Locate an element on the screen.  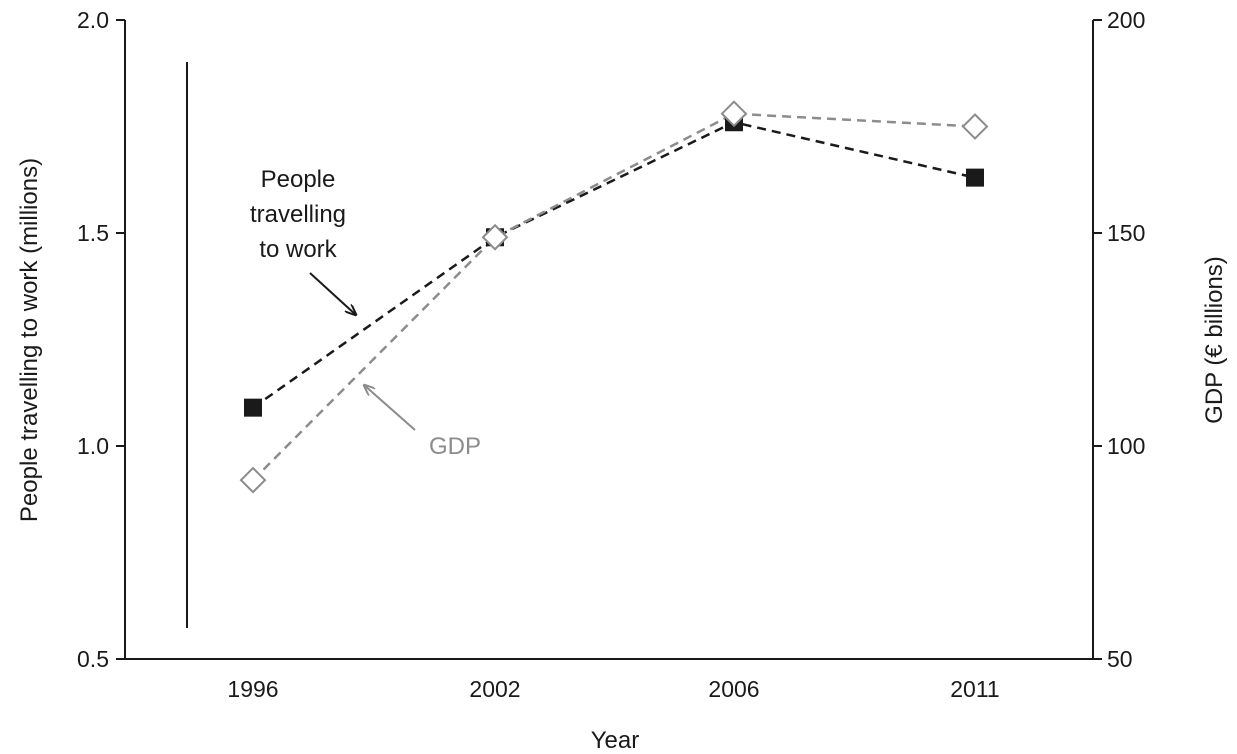
annotation-gdp-arrow is located at coordinates (390, 408).